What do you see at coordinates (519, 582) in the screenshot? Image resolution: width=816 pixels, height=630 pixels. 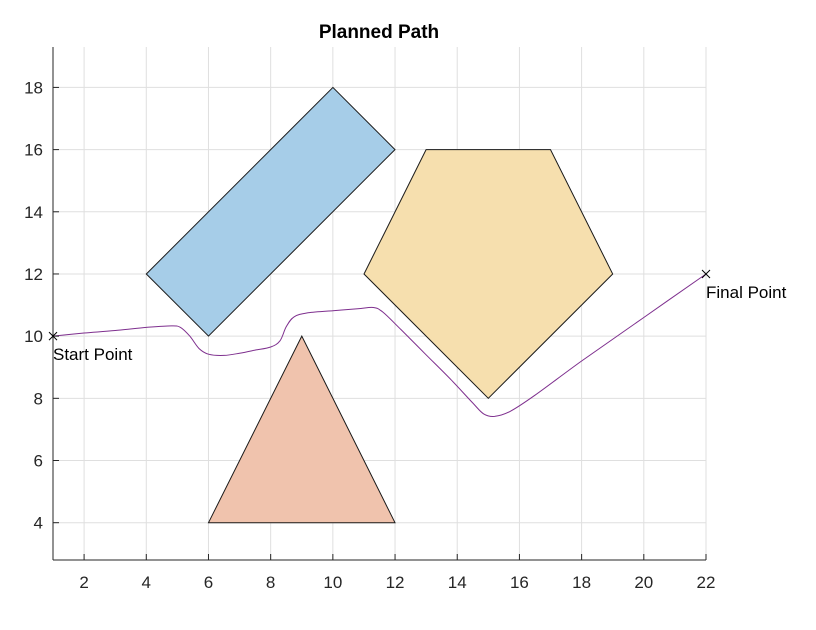 I see `x-tick-label: 16` at bounding box center [519, 582].